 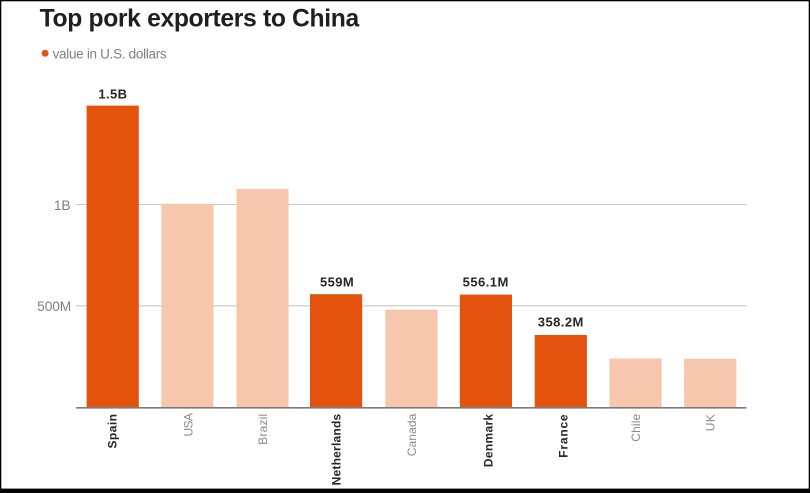 What do you see at coordinates (337, 450) in the screenshot?
I see `svg-text: Netherlands` at bounding box center [337, 450].